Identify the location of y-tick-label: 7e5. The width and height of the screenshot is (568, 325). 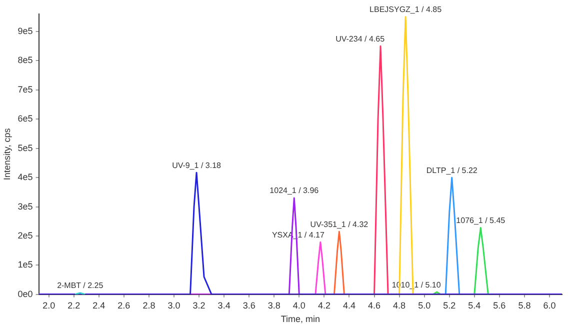
(25, 89).